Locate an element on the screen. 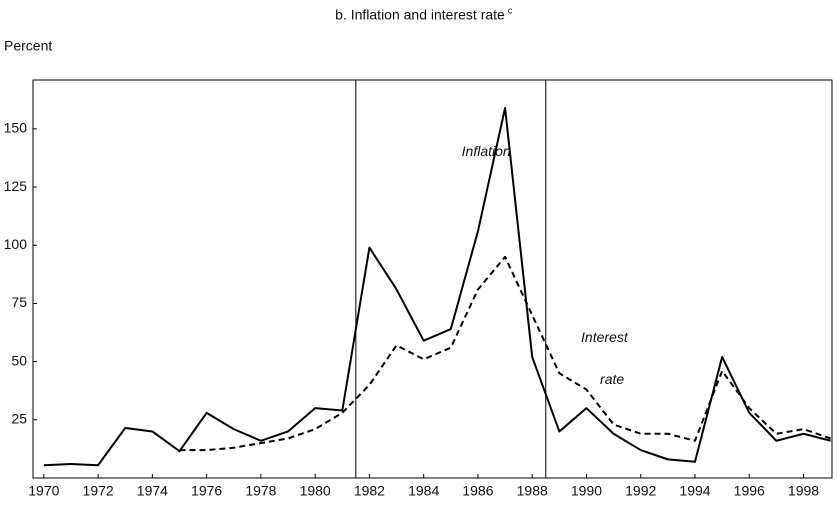  x-tick-label: 1976 is located at coordinates (206, 491).